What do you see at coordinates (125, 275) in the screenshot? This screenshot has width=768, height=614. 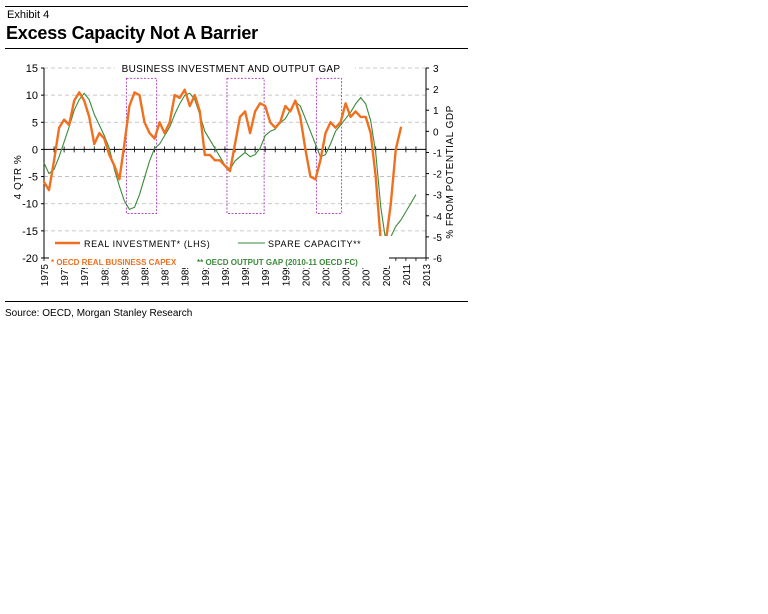 I see `x-tick-label-4: 1983` at bounding box center [125, 275].